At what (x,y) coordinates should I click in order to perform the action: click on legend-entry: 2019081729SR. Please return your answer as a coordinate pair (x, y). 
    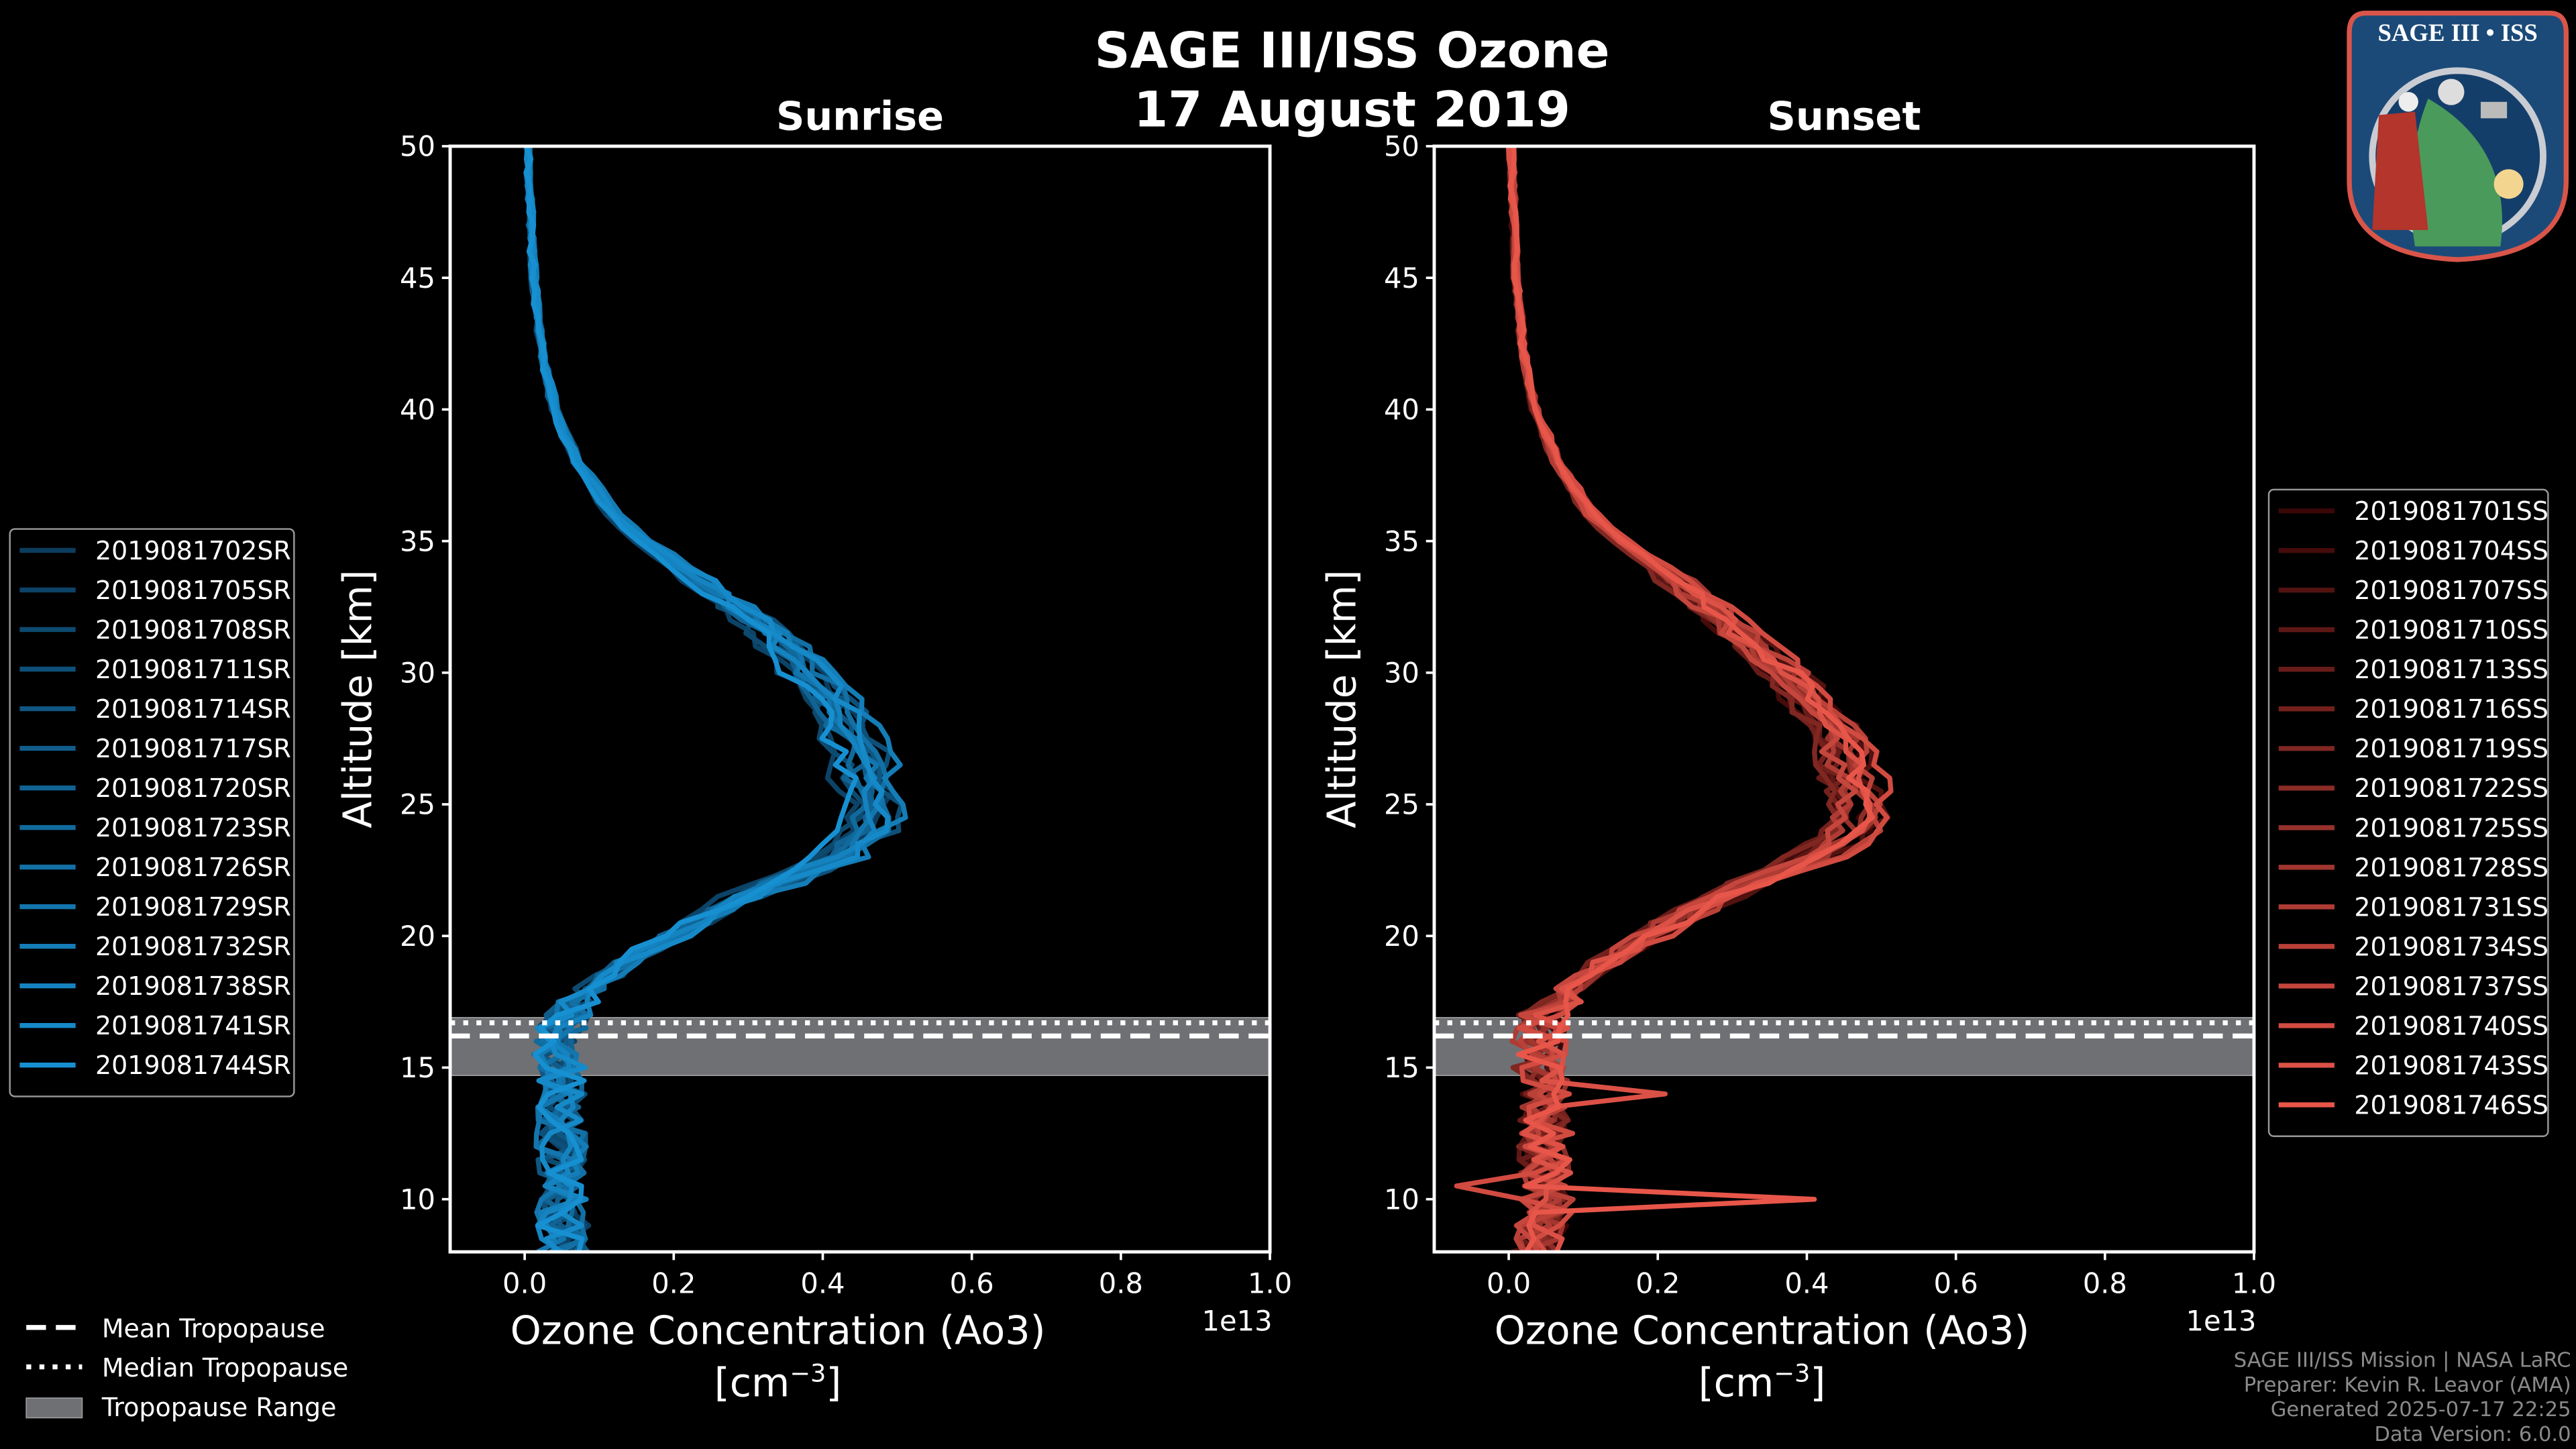
    Looking at the image, I should click on (193, 907).